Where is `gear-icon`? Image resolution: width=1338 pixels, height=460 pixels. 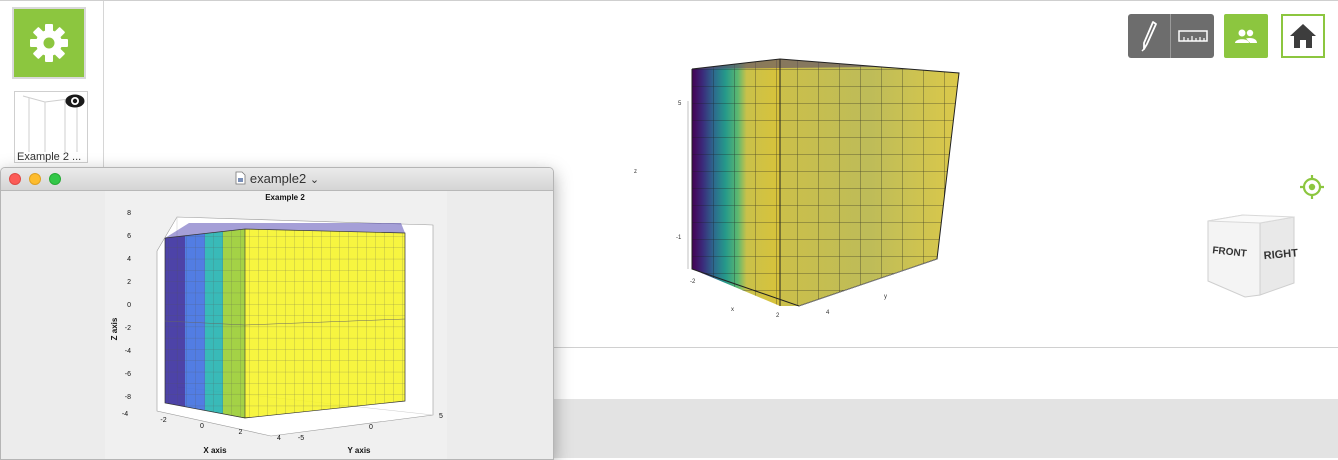 gear-icon is located at coordinates (49, 43).